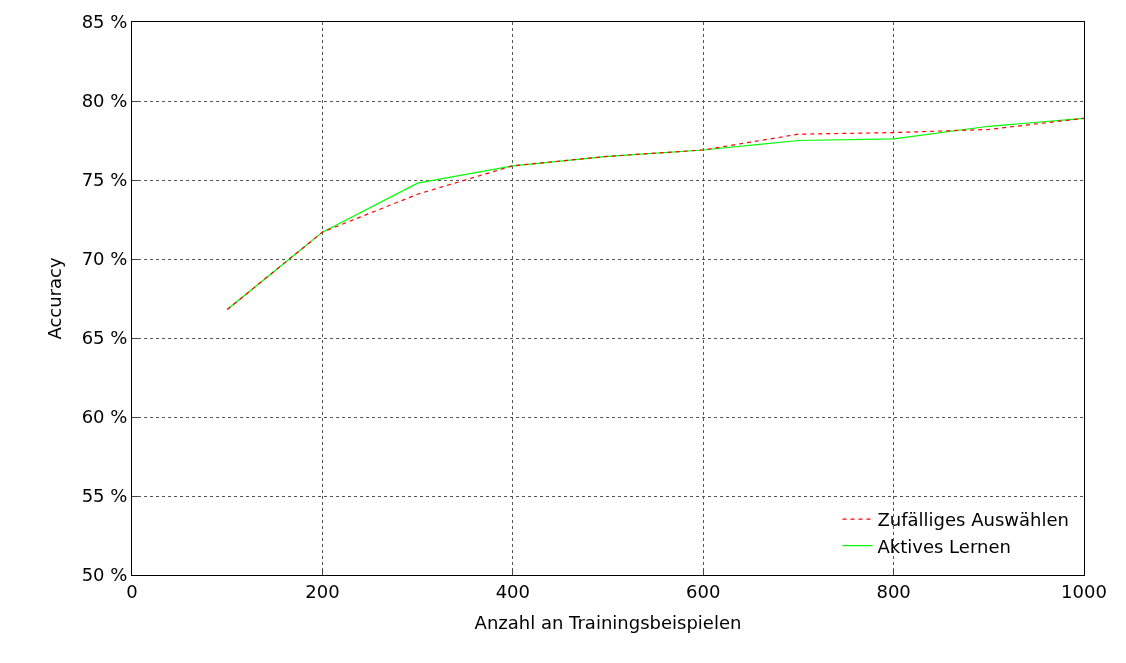  I want to click on y-axis-title: Accuracy, so click(54, 298).